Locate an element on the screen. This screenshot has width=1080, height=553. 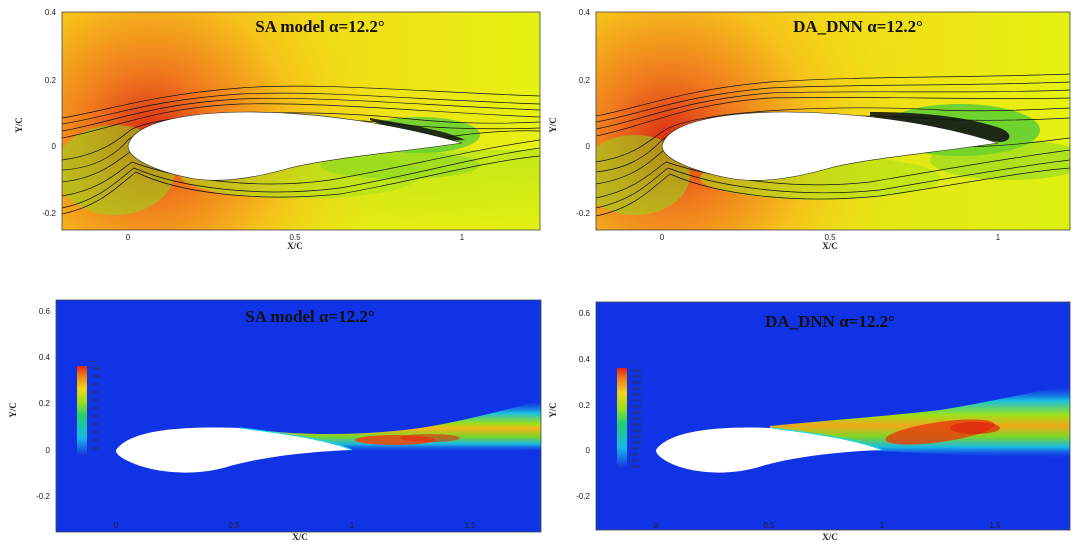
colorbar-level: 2800 is located at coordinates (636, 388).